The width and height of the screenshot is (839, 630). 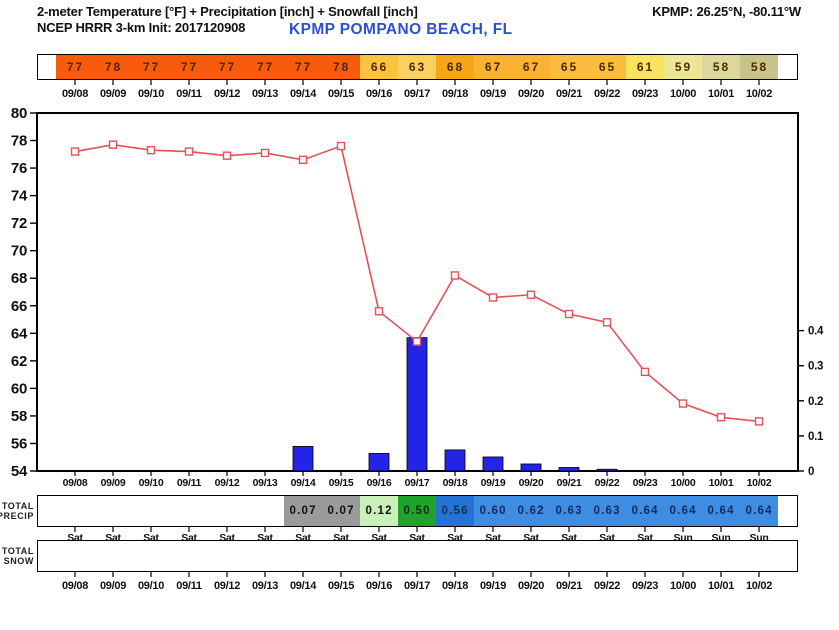 What do you see at coordinates (19, 443) in the screenshot?
I see `svg-text: 56` at bounding box center [19, 443].